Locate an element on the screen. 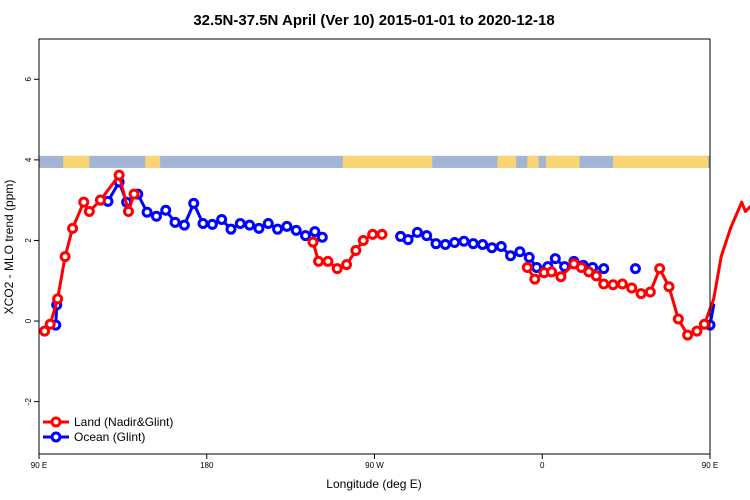 This screenshot has height=500, width=750. y-tick-label: -2 is located at coordinates (28, 402).